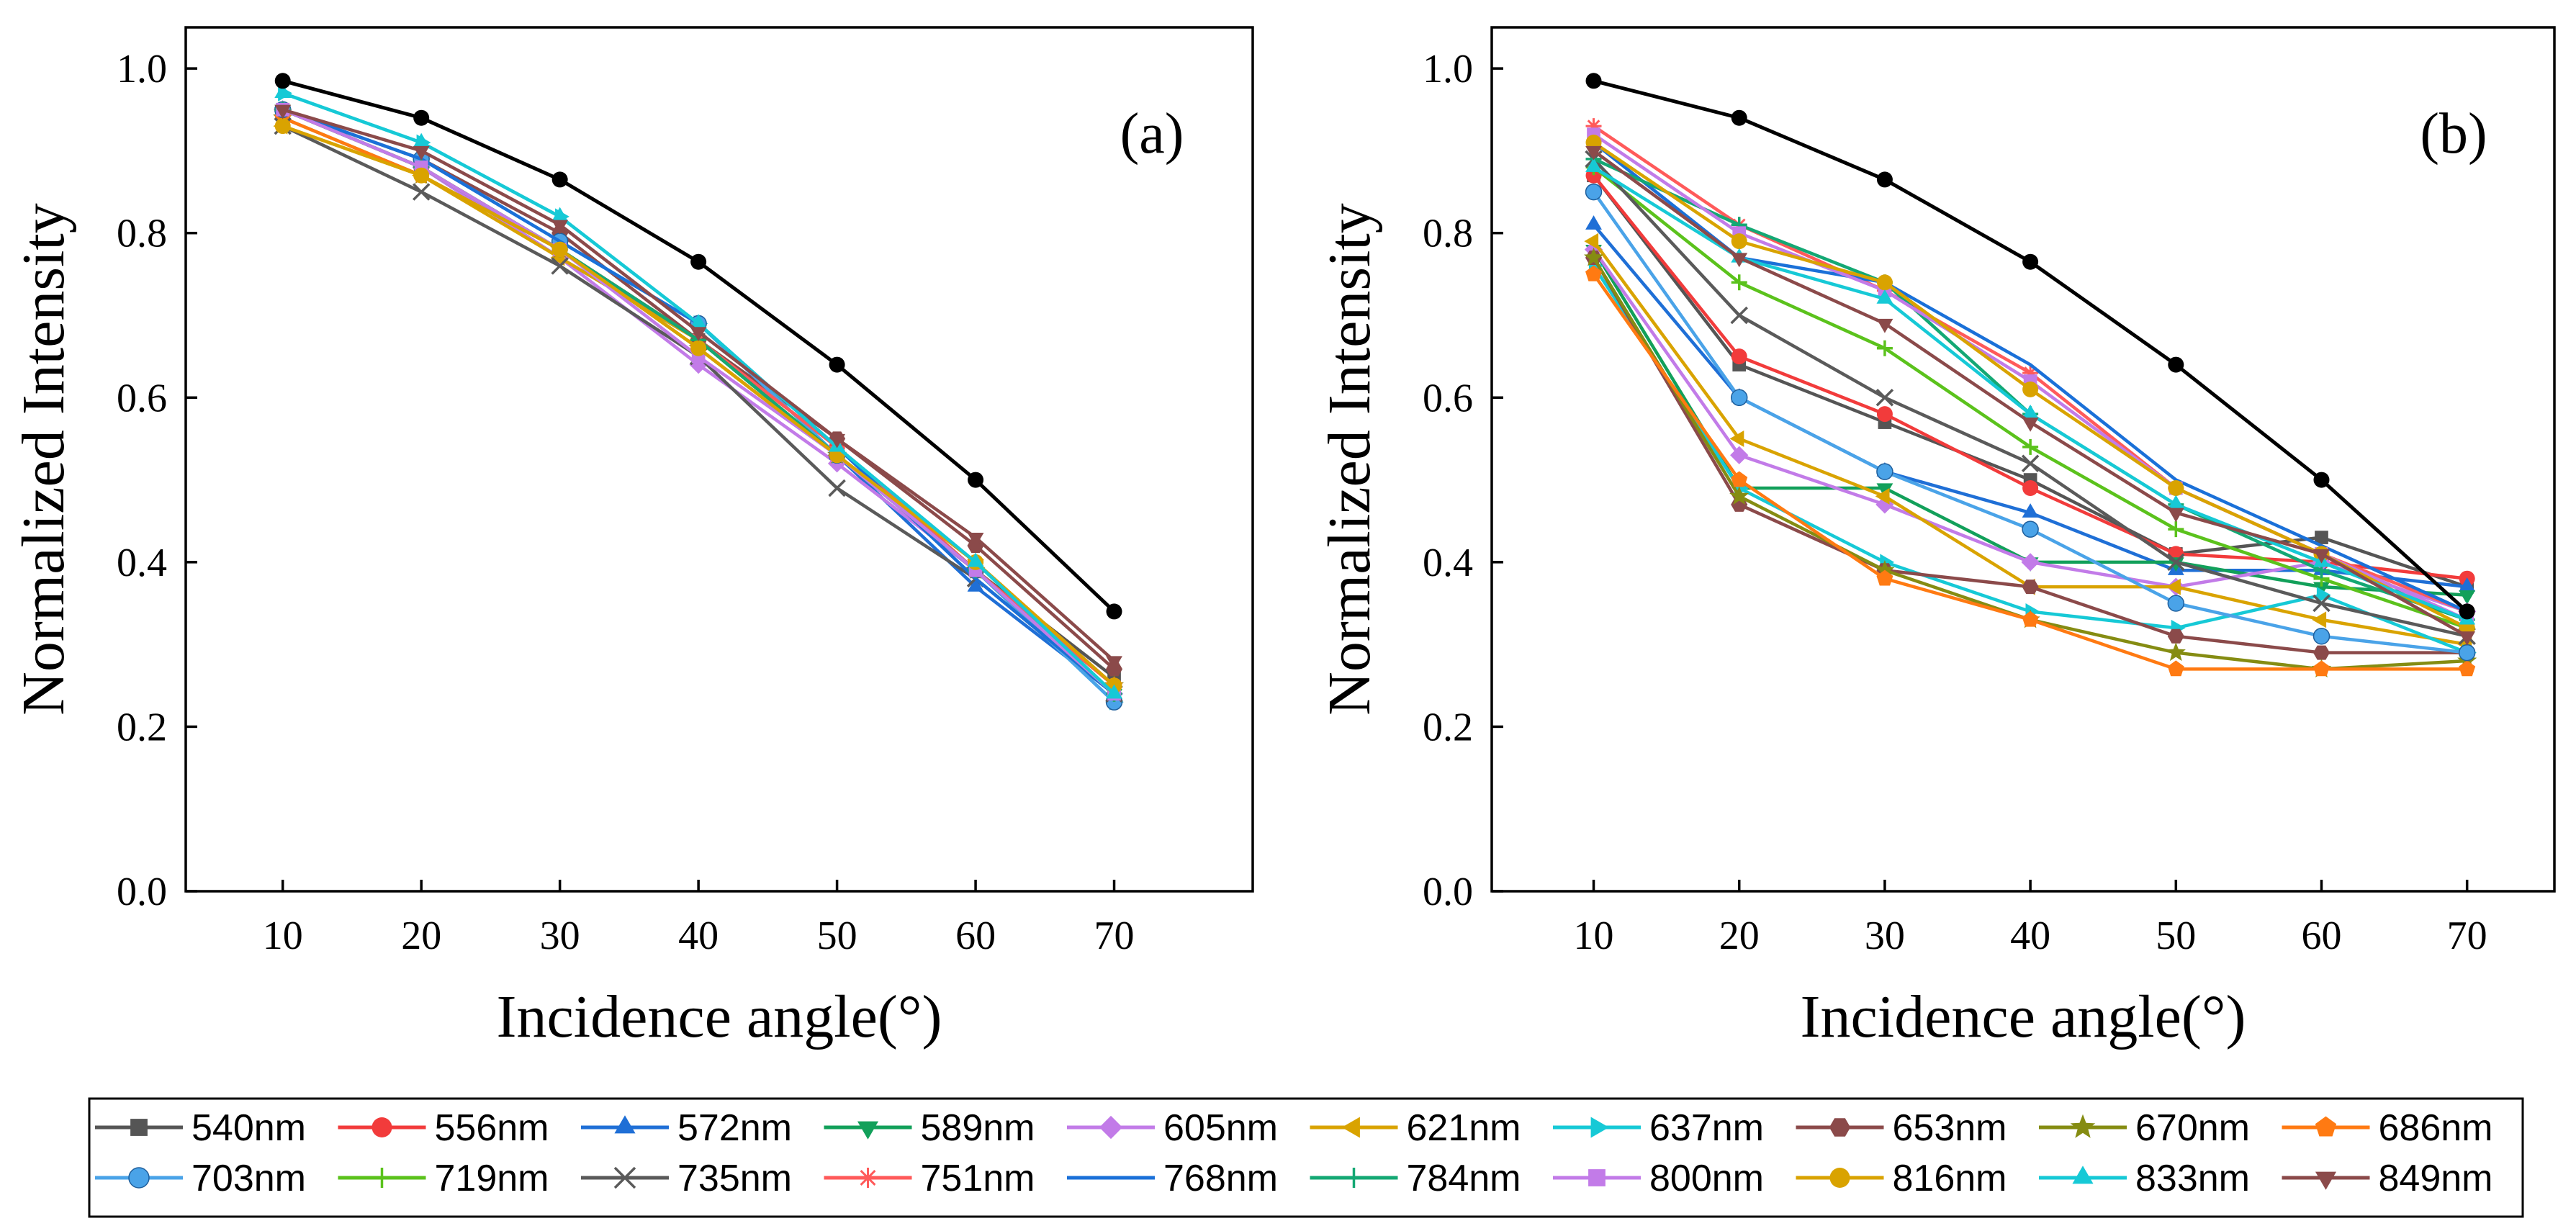  I want to click on legend-entry-670nm: 670nm, so click(2144, 1128).